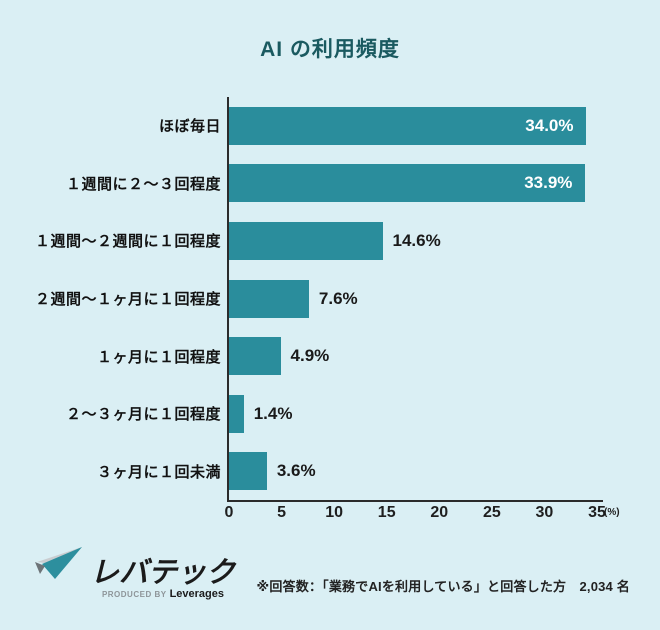 The image size is (660, 630). I want to click on brand-name: レバテック, so click(163, 573).